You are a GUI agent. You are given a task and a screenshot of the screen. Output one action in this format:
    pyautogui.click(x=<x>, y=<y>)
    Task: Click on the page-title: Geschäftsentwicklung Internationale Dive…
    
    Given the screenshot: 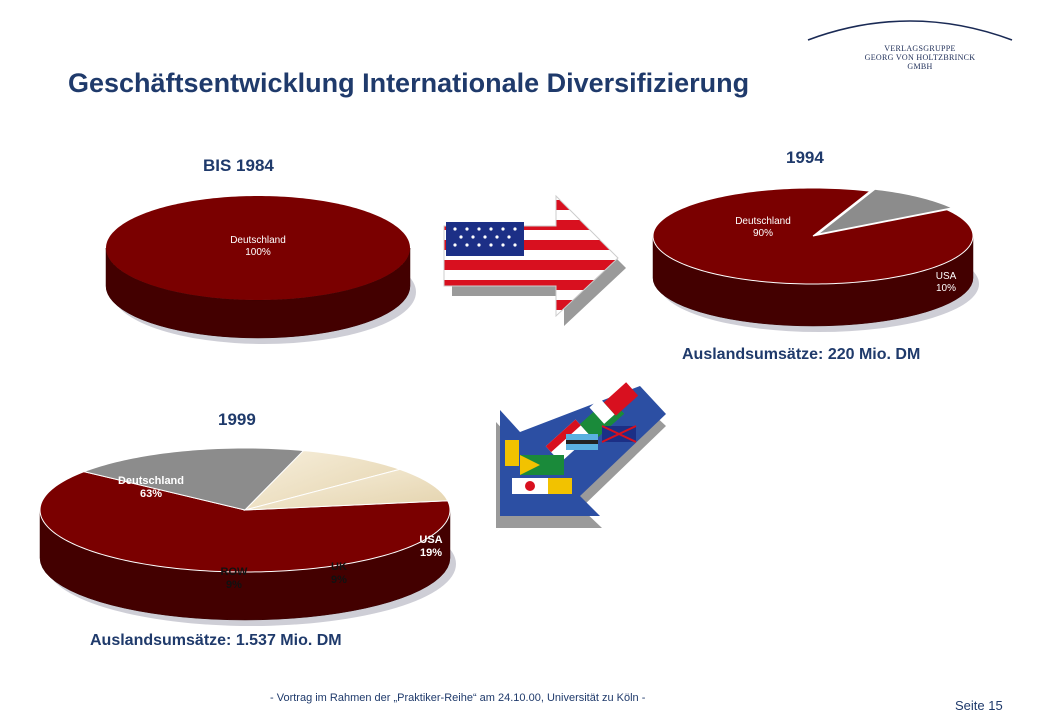 What is the action you would take?
    pyautogui.click(x=409, y=83)
    